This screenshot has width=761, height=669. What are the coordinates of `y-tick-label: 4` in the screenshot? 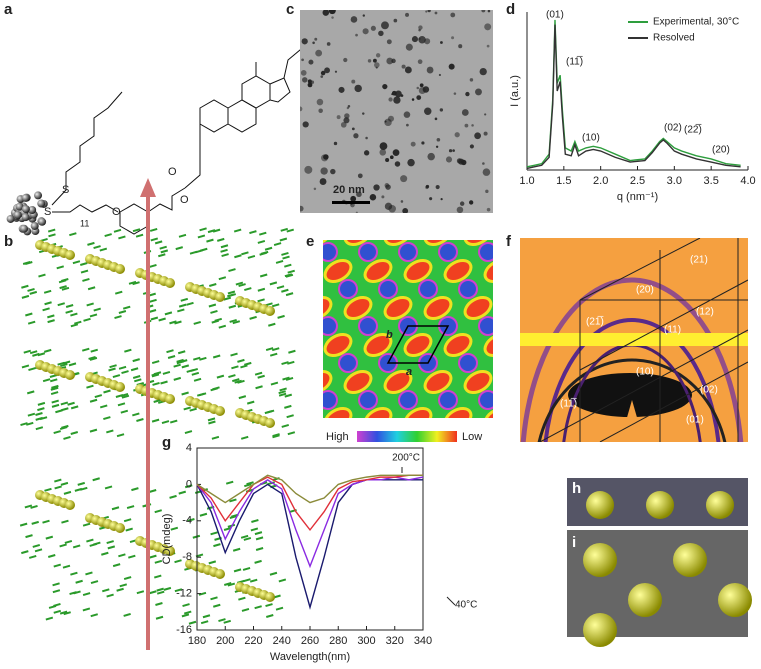 It's located at (189, 448).